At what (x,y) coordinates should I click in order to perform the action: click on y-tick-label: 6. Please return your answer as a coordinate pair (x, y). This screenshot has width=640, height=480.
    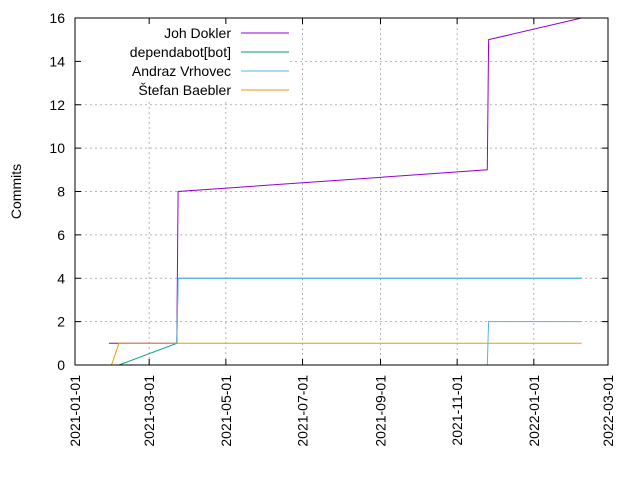
    Looking at the image, I should click on (61, 235).